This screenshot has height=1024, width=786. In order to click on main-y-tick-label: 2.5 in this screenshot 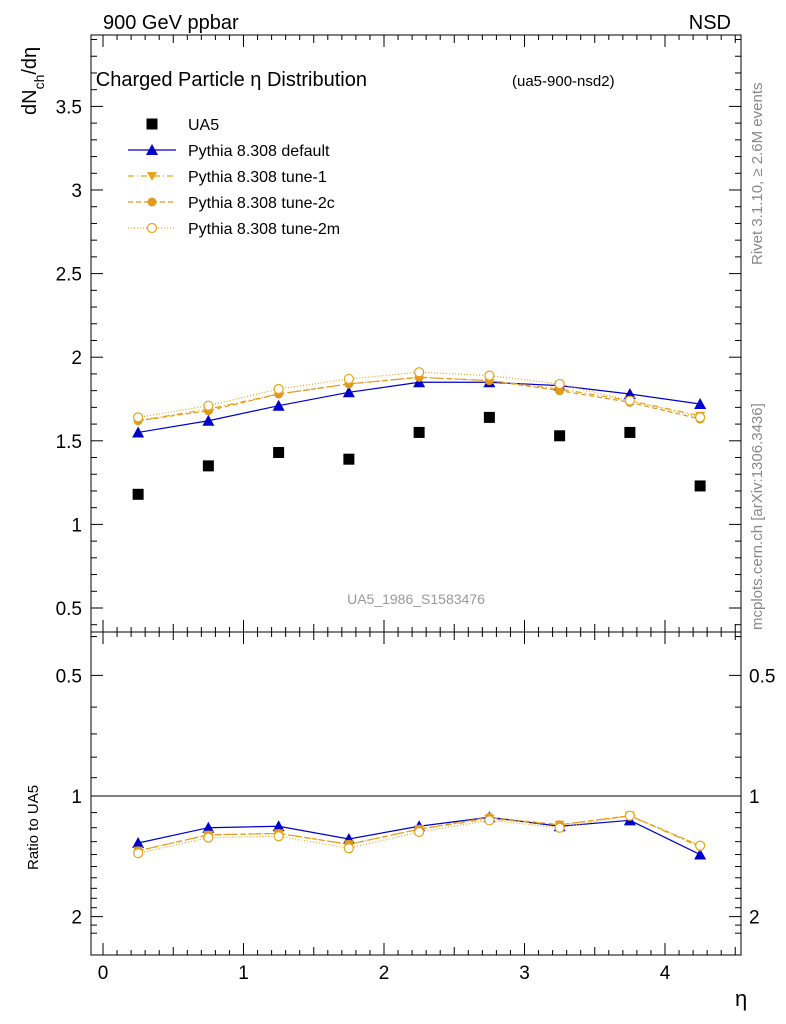, I will do `click(69, 275)`.